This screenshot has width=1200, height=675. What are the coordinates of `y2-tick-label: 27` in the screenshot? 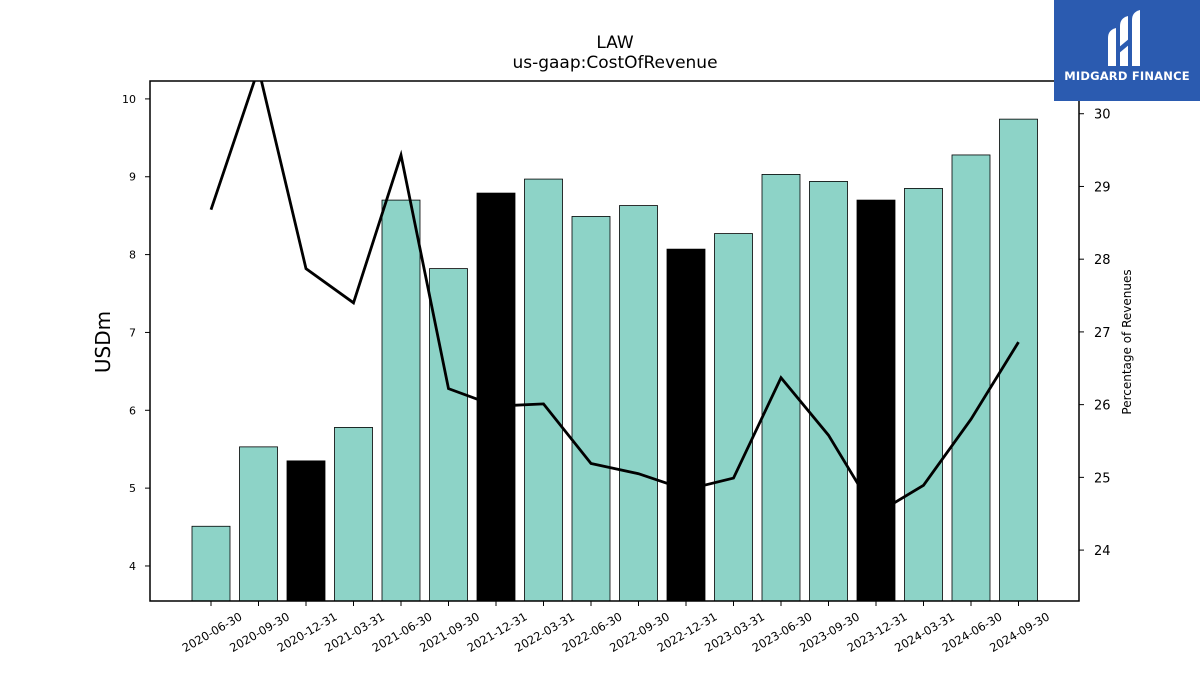 It's located at (1102, 333).